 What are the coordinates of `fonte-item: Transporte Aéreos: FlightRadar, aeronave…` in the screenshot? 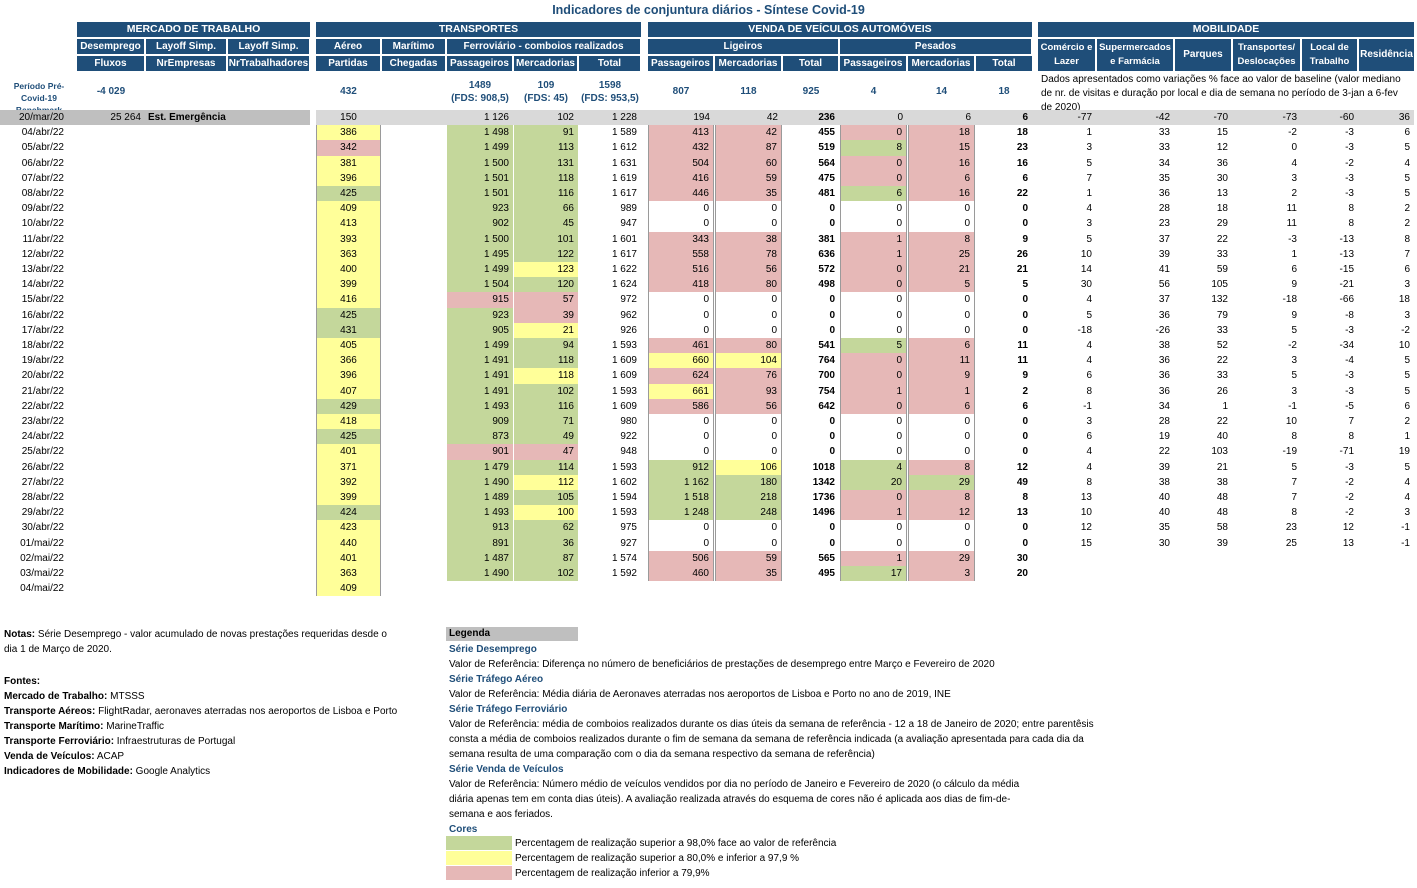 It's located at (204, 711).